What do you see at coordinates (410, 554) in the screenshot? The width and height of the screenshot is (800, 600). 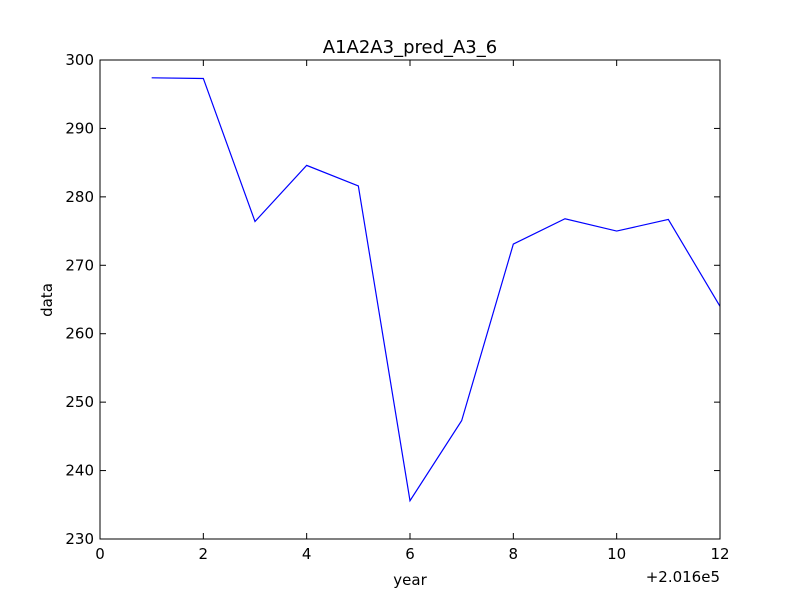 I see `x-tick-label: 6` at bounding box center [410, 554].